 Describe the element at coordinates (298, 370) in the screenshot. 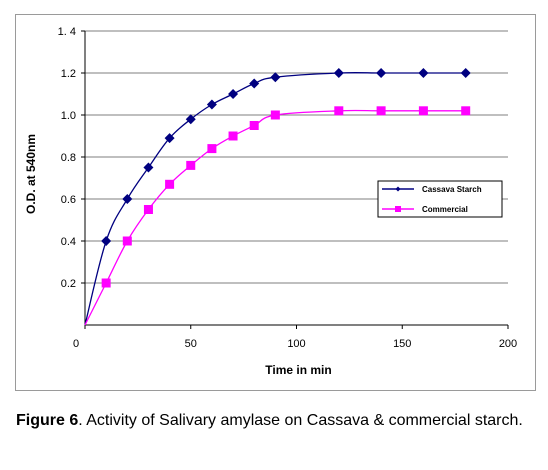

I see `x-axis-title: Time in min` at that location.